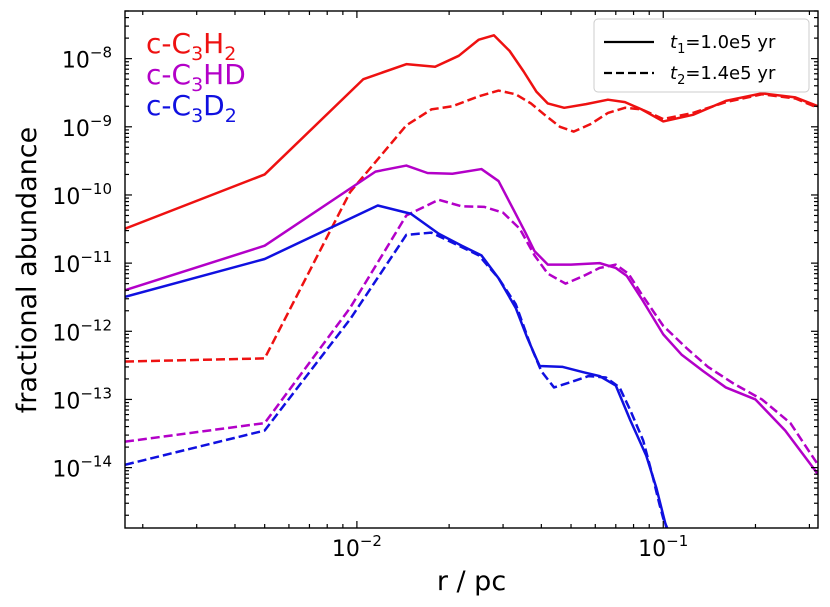 This screenshot has height=607, width=830. Describe the element at coordinates (82, 399) in the screenshot. I see `y-tick-label: 10⁻¹³` at that location.